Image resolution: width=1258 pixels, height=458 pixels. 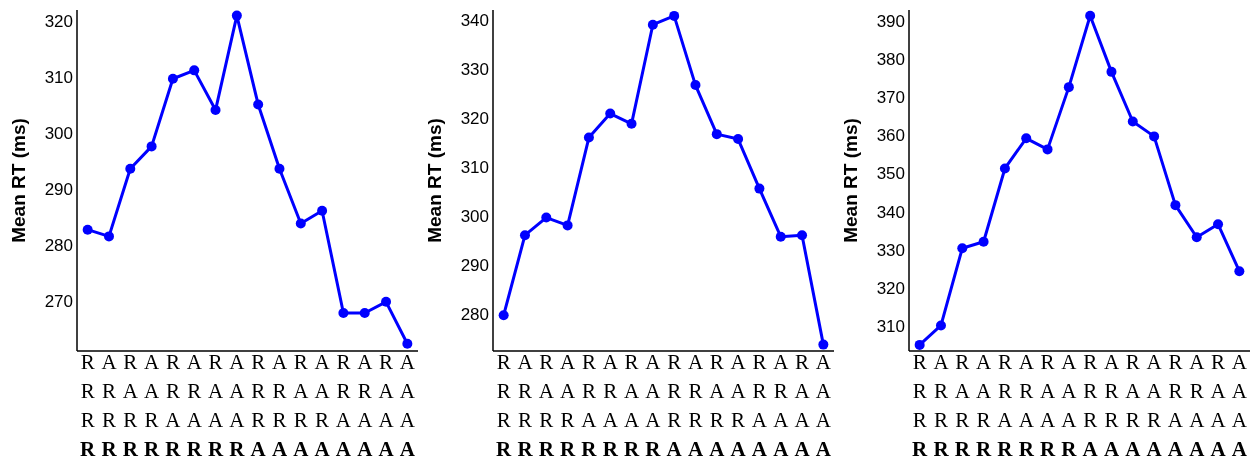 I want to click on y-tick-label: 350, so click(x=890, y=174).